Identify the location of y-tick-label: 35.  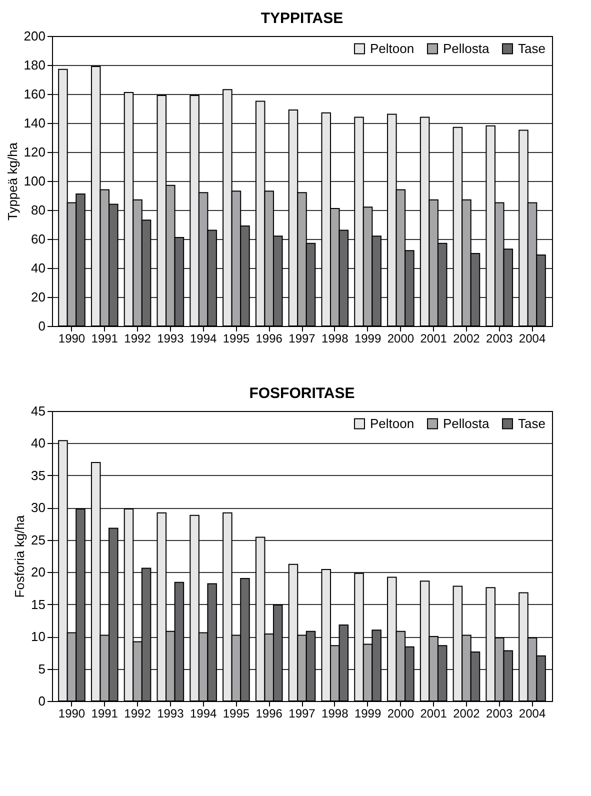
(38, 475).